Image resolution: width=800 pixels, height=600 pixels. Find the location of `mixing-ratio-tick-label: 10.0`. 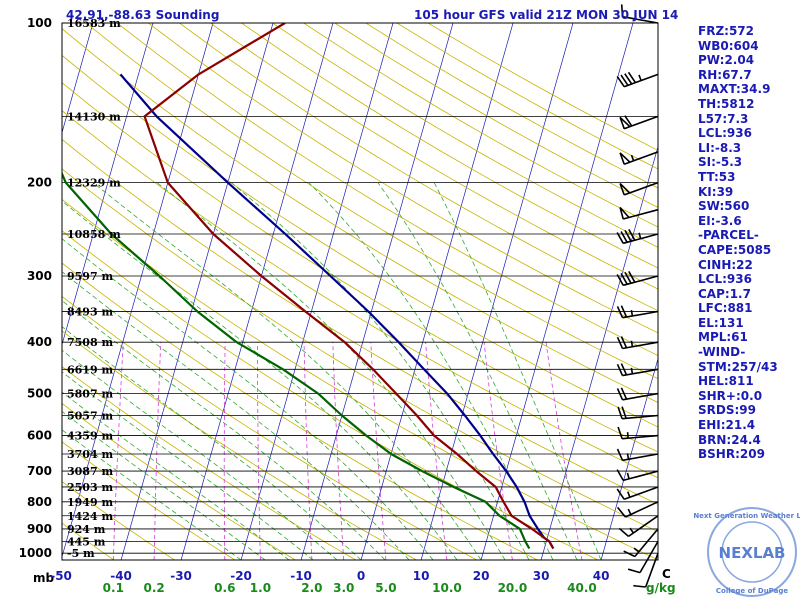

mixing-ratio-tick-label: 10.0 is located at coordinates (447, 588).